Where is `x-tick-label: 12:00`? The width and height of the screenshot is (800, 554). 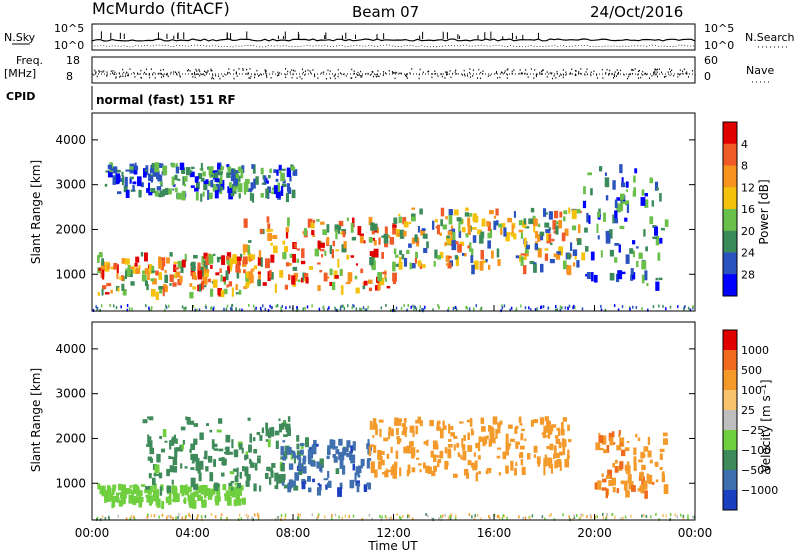
x-tick-label: 12:00 is located at coordinates (393, 533).